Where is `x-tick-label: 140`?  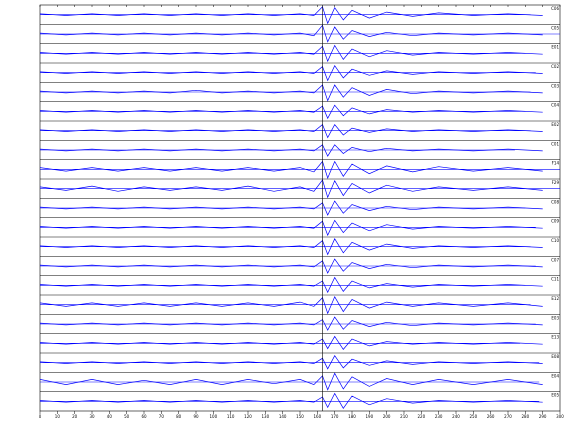 x-tick-label: 140 is located at coordinates (283, 416).